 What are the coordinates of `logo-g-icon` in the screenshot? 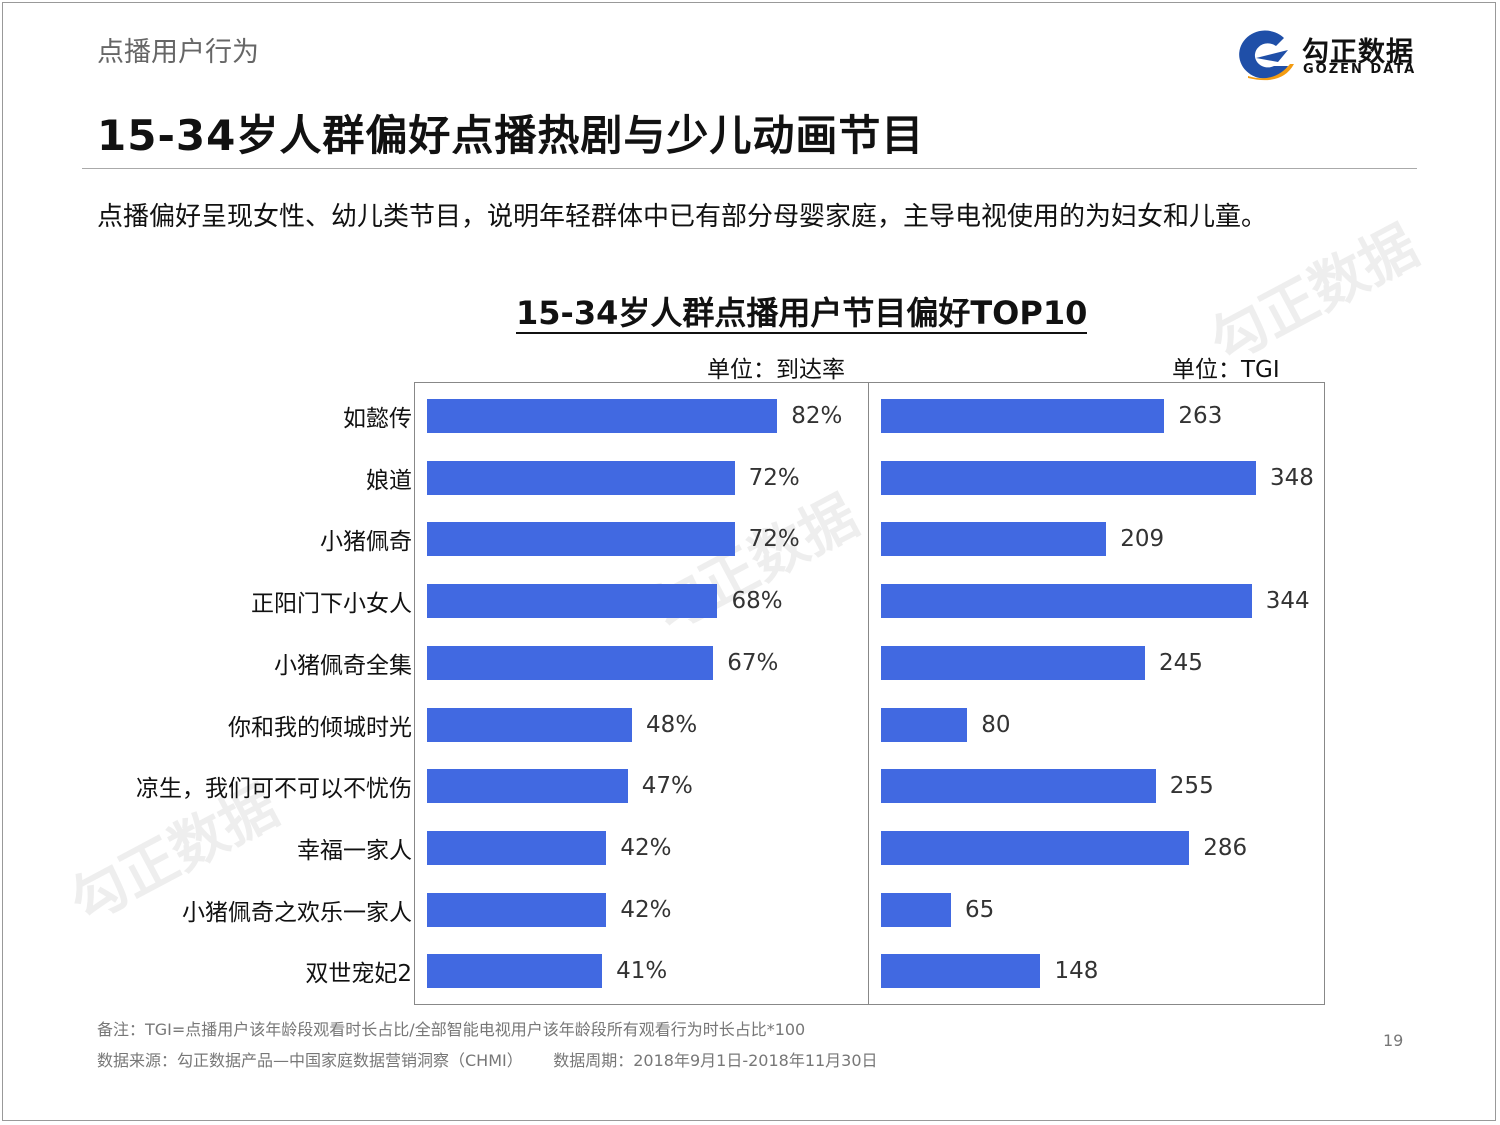 It's located at (1266, 55).